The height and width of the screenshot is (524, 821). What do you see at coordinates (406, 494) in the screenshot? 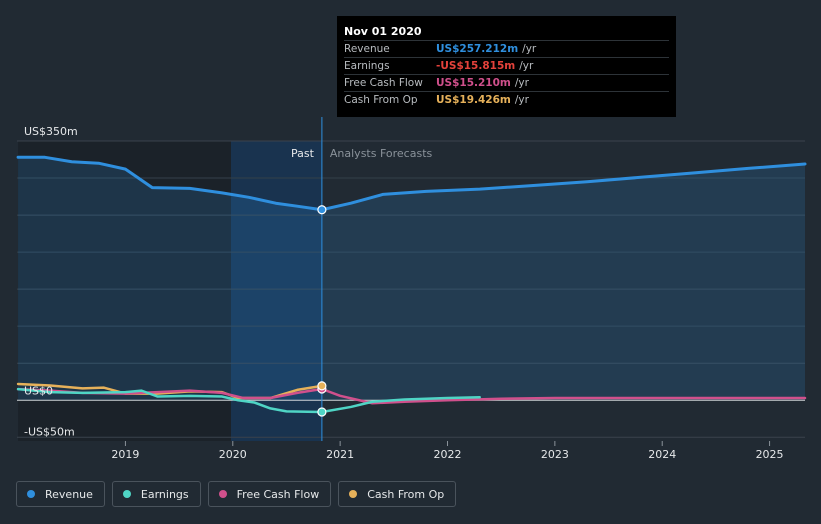
I see `legend-label: Cash From Op` at bounding box center [406, 494].